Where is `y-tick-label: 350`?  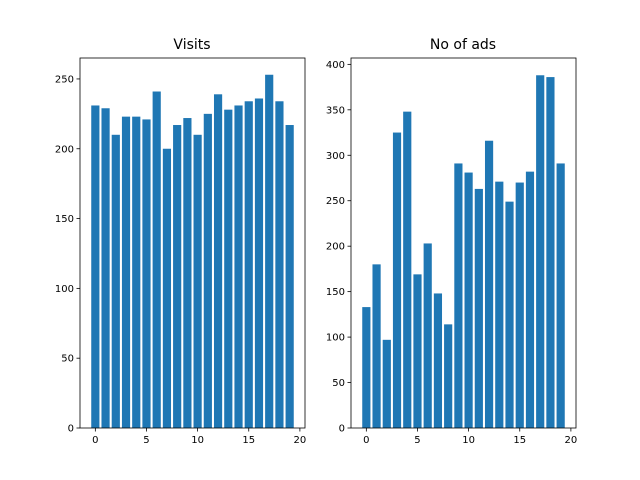 y-tick-label: 350 is located at coordinates (335, 110).